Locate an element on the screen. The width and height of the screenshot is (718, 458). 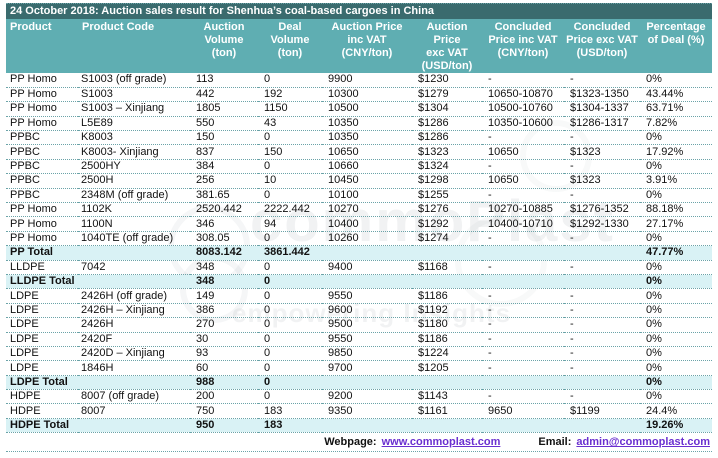
col-header-auction-price-inc-vat: Auction Price inc VAT (CNY/ton) is located at coordinates (367, 46).